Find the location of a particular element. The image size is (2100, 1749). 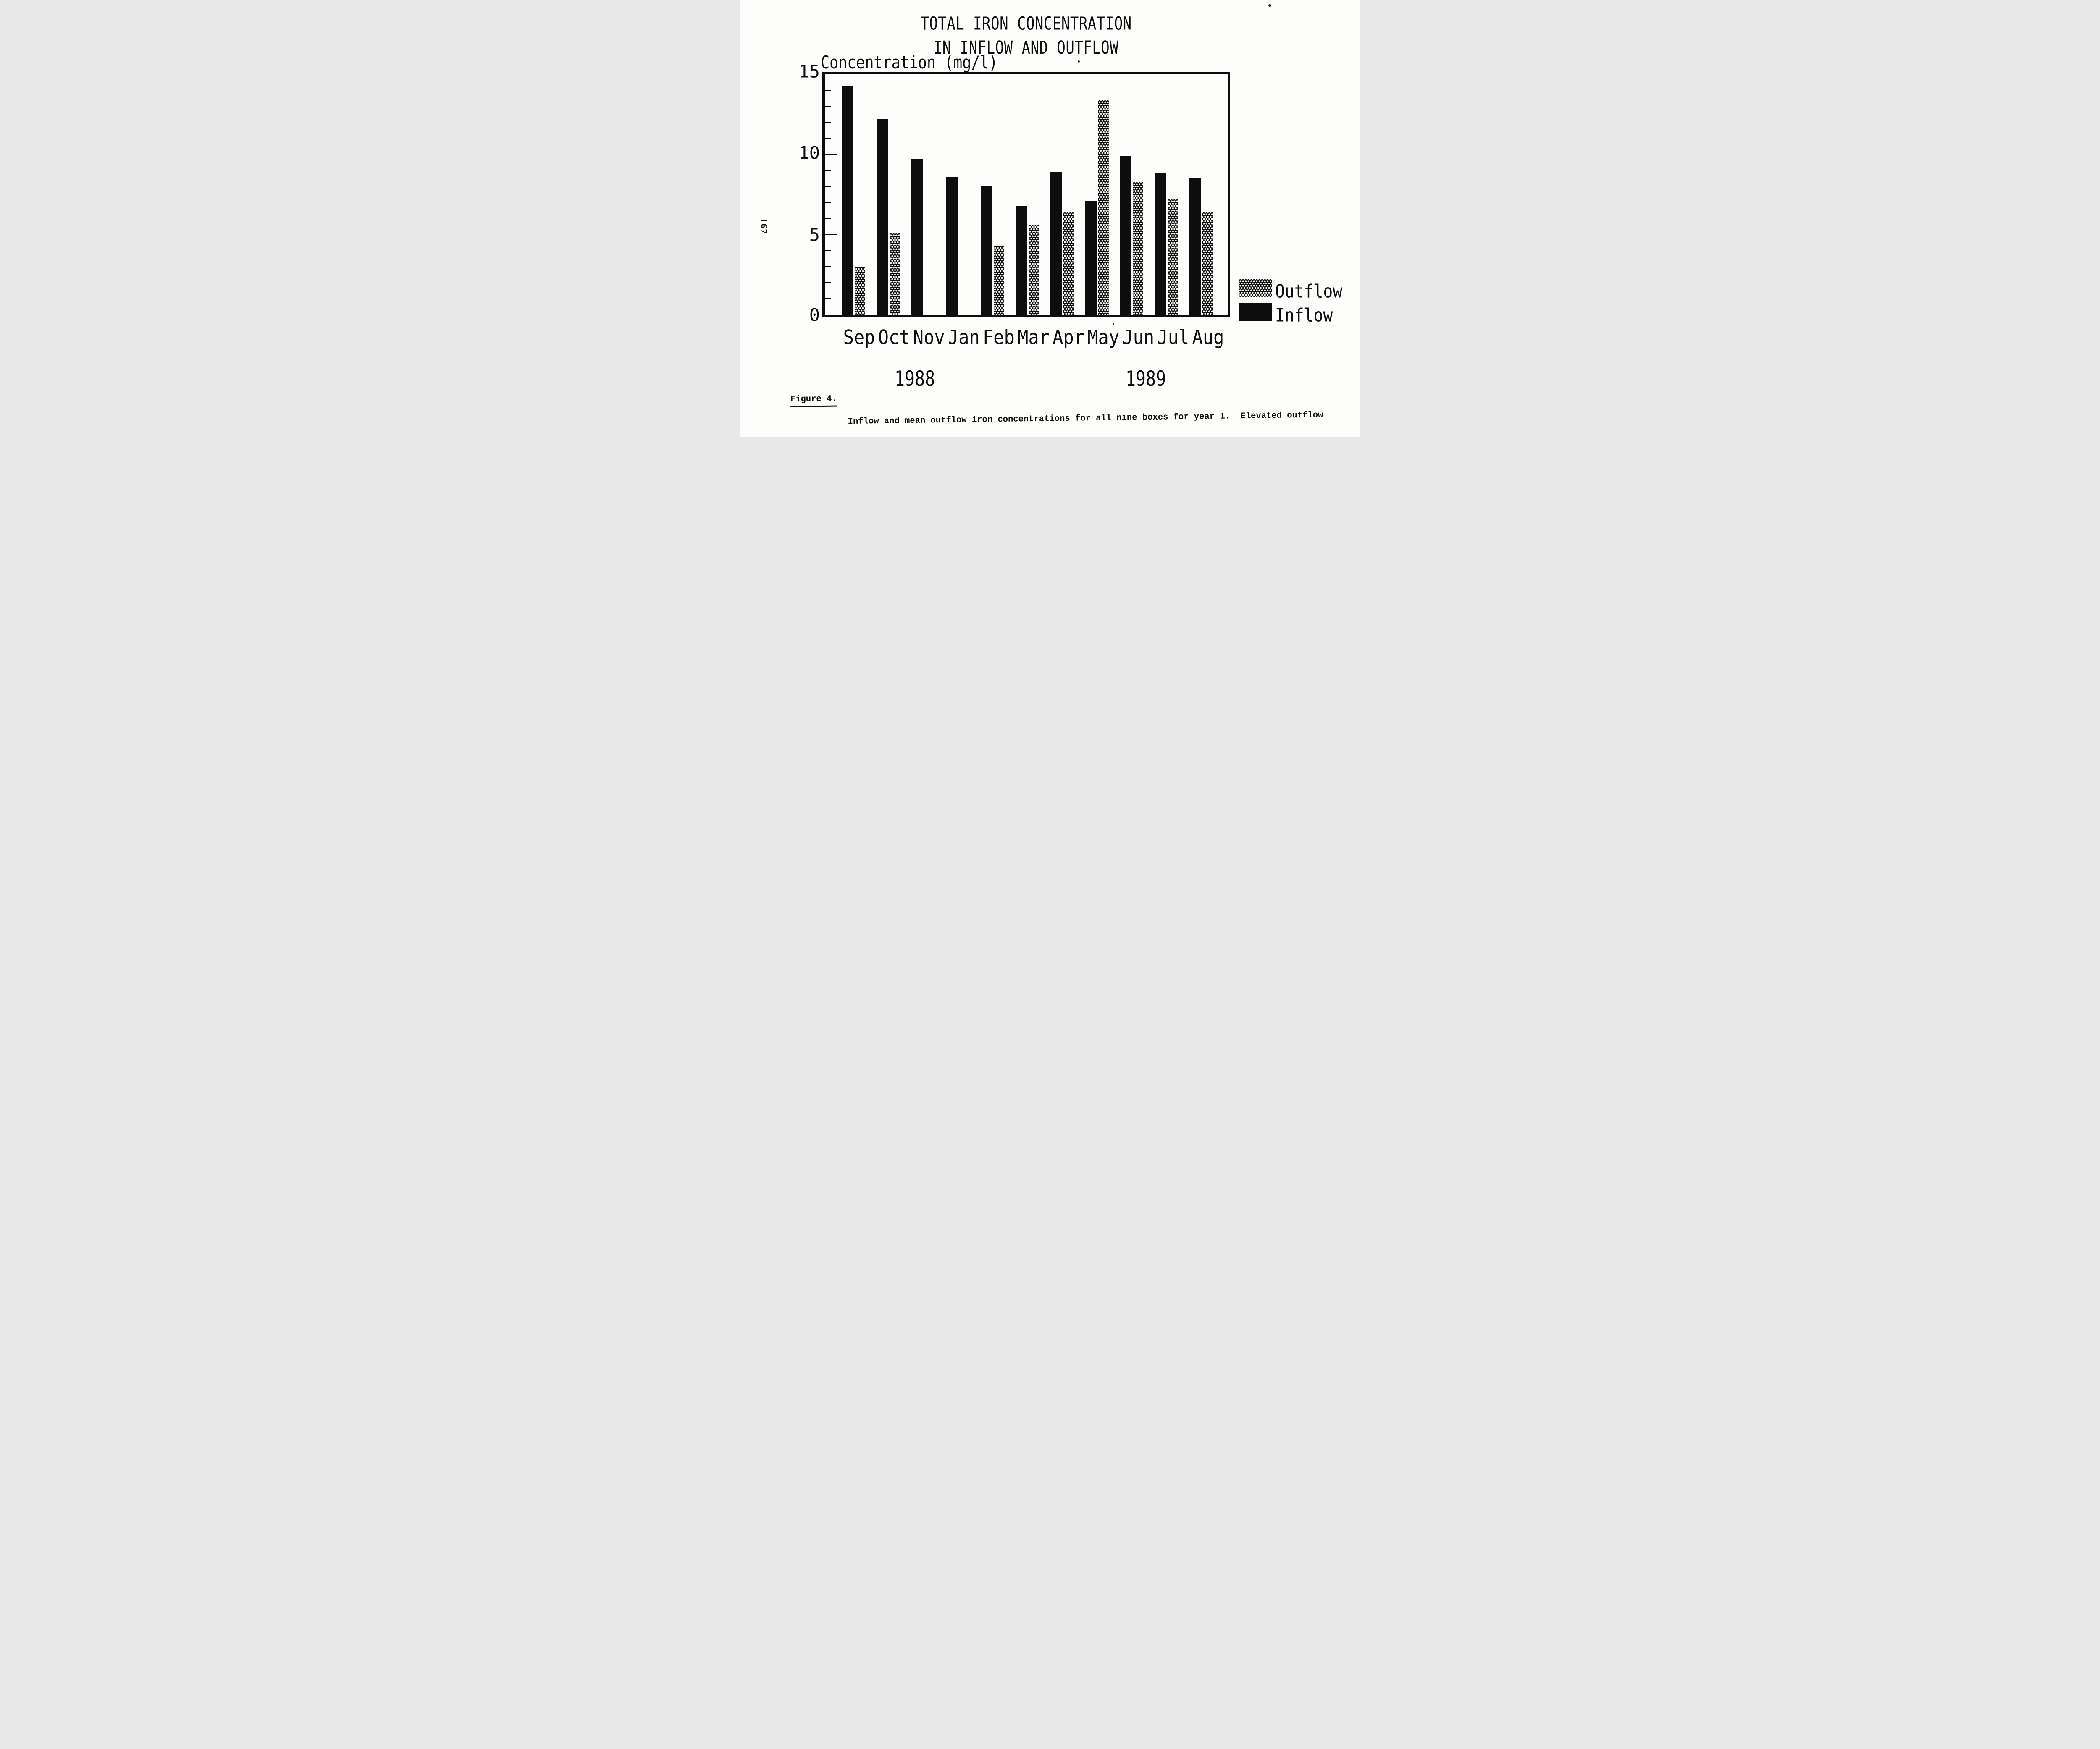

page-number: 167 is located at coordinates (764, 227).